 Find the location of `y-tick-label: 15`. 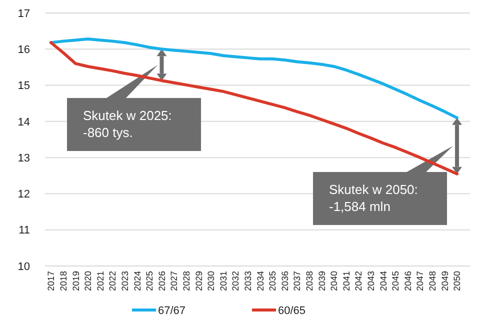

y-tick-label: 15 is located at coordinates (24, 86).